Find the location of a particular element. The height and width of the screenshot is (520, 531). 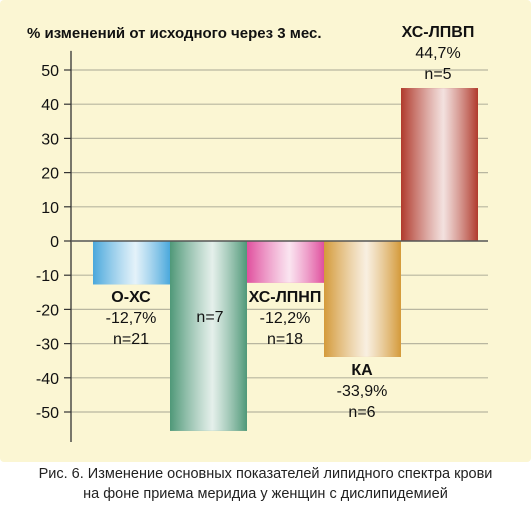

y-tick-label: 10 is located at coordinates (50, 208).